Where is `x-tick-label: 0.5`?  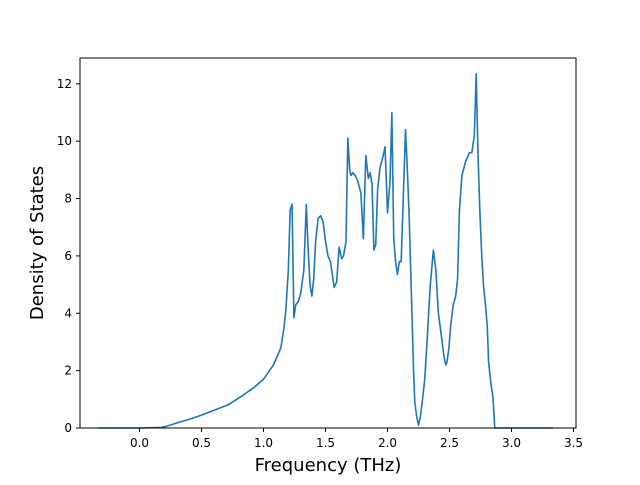
x-tick-label: 0.5 is located at coordinates (201, 443).